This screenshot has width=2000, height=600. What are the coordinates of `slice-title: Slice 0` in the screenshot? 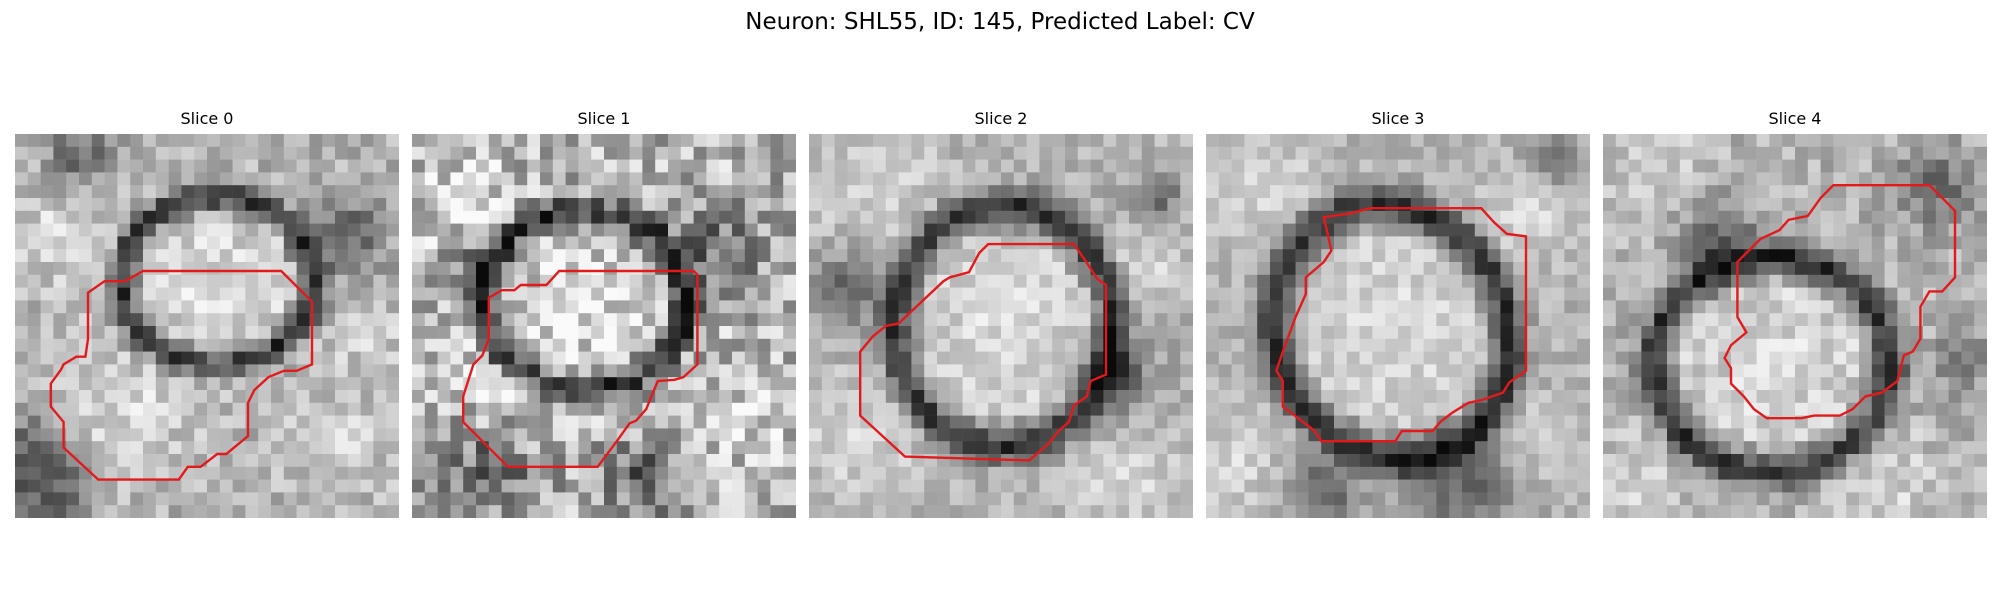 It's located at (207, 118).